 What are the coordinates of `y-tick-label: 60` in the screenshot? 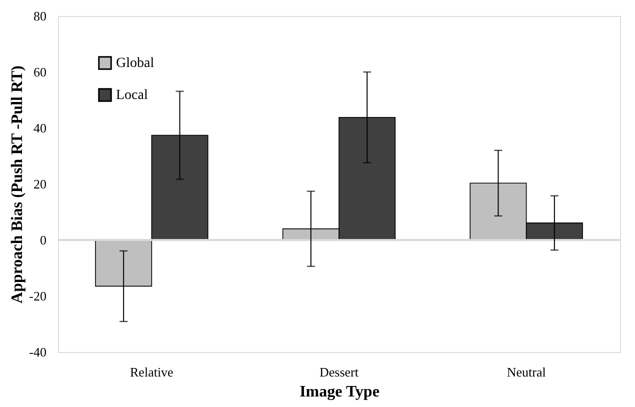 It's located at (40, 72).